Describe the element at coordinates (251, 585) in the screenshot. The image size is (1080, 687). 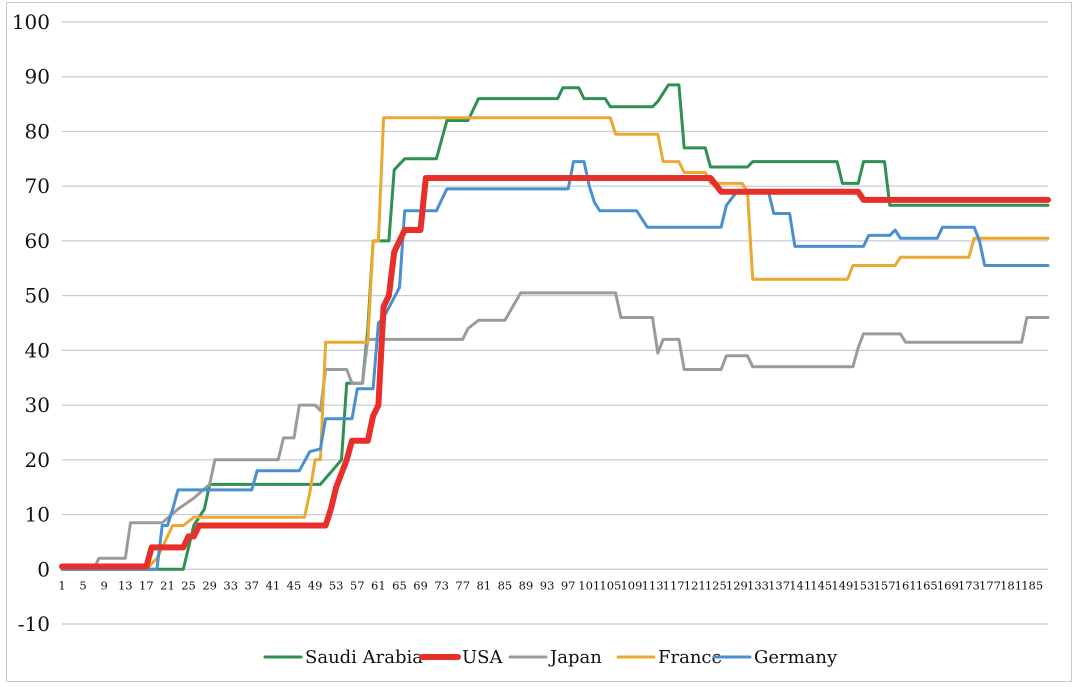
I see `x-tick-label: 37` at that location.